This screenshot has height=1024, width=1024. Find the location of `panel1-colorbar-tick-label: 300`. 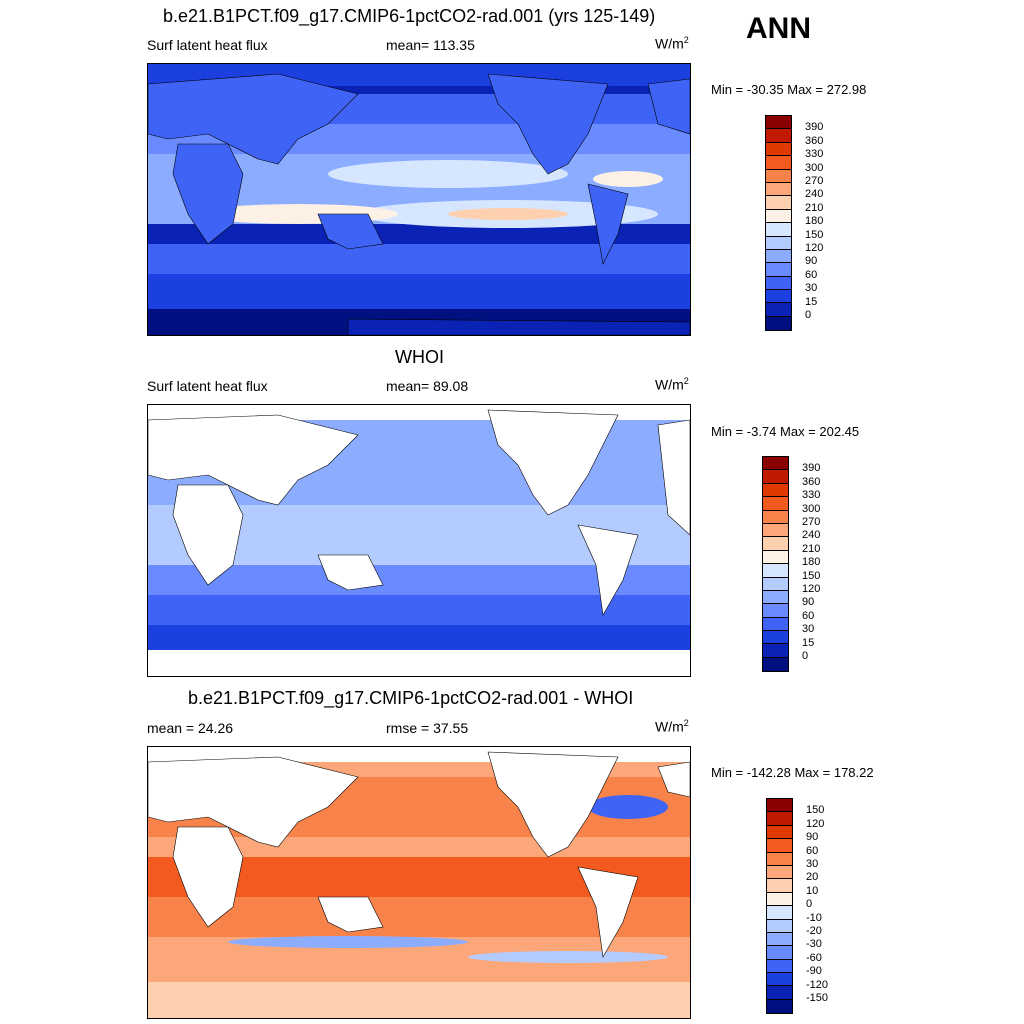

panel1-colorbar-tick-label: 300 is located at coordinates (814, 167).